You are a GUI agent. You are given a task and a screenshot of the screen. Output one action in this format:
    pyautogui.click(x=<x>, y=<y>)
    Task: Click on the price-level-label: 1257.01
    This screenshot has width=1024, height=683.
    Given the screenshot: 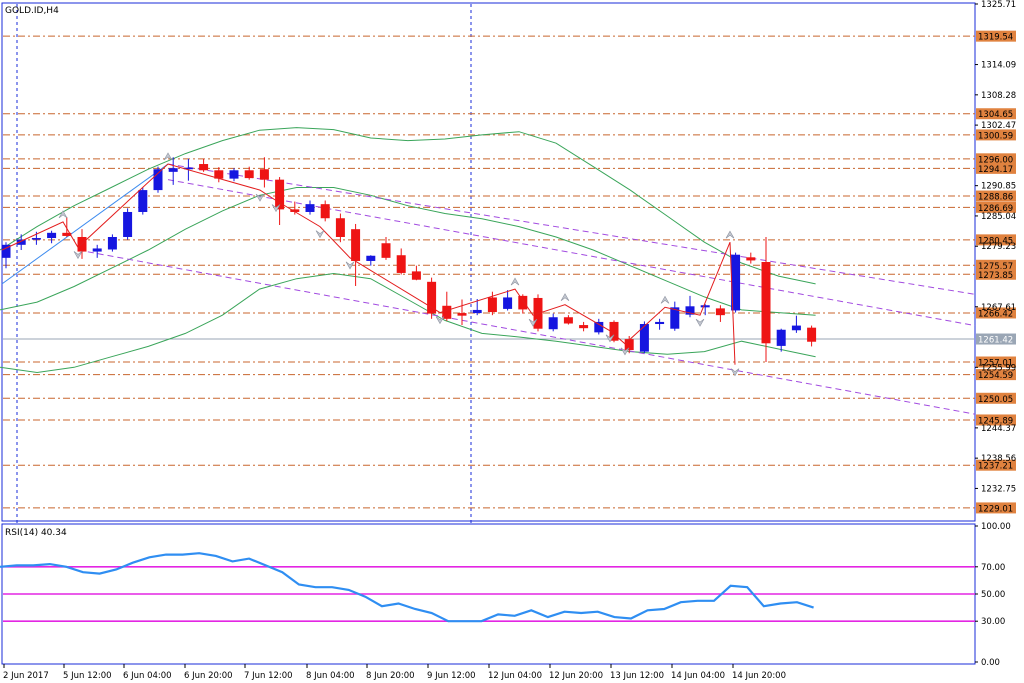 What is the action you would take?
    pyautogui.click(x=995, y=364)
    